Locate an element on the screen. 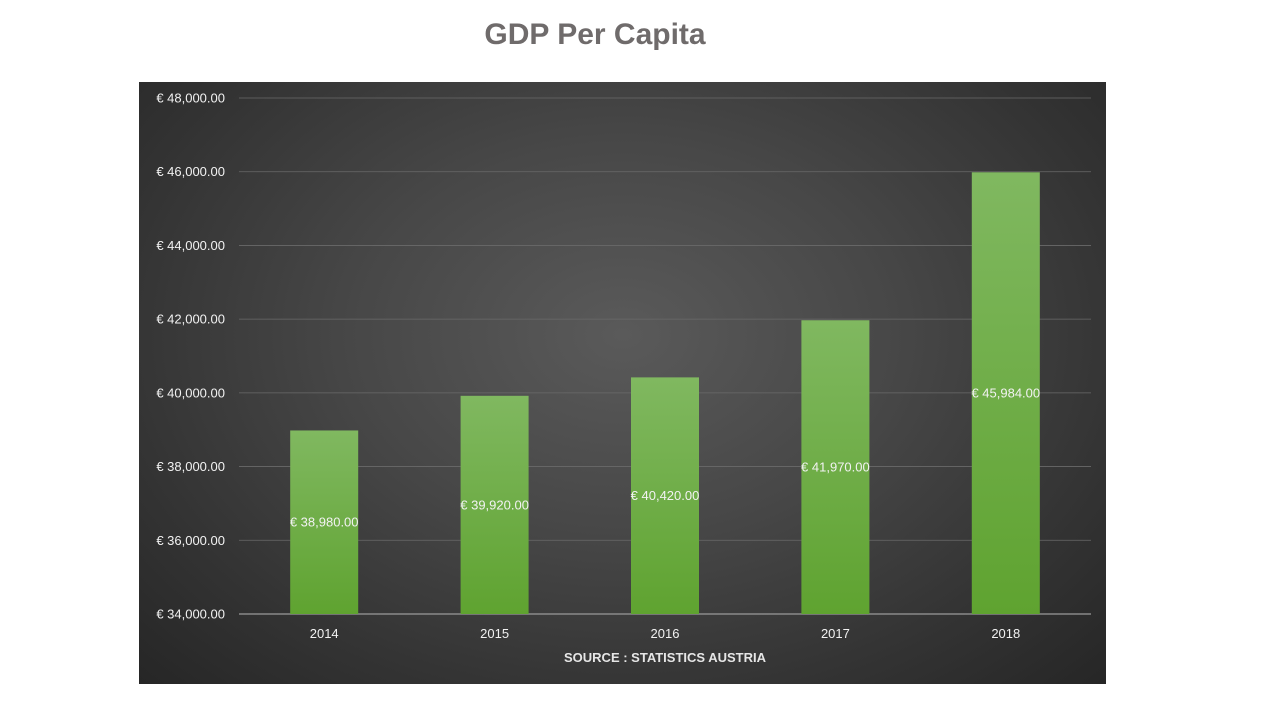  y-tick-label: € 38,000.00 is located at coordinates (190, 466).